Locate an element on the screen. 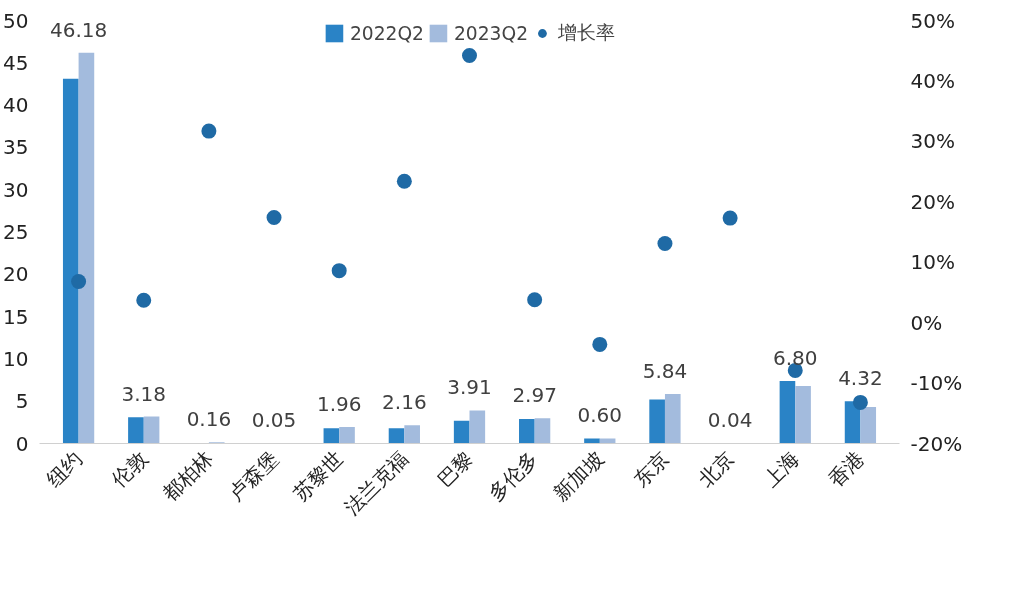 The image size is (1022, 610). y2-tick-label: 10% is located at coordinates (932, 262).